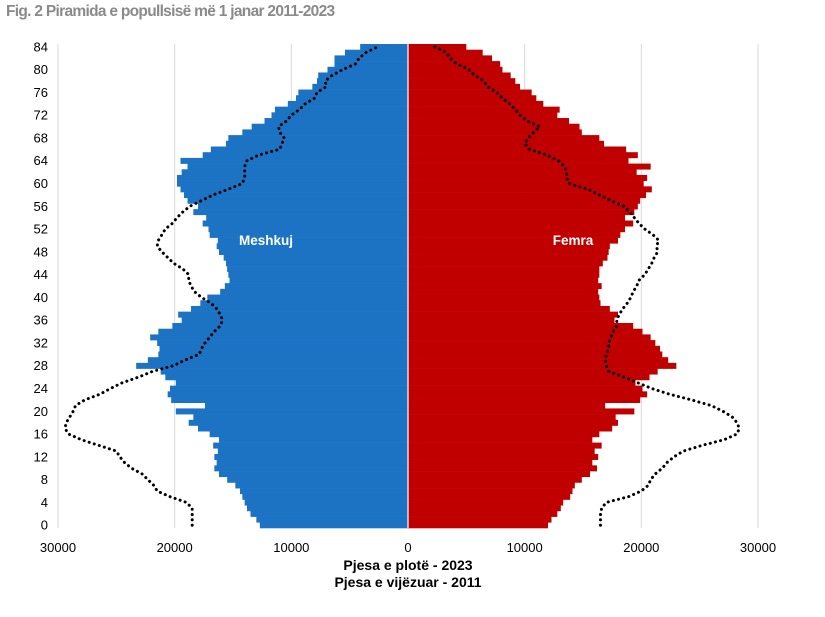 The width and height of the screenshot is (825, 617). I want to click on y-tick-label: 56, so click(41, 206).